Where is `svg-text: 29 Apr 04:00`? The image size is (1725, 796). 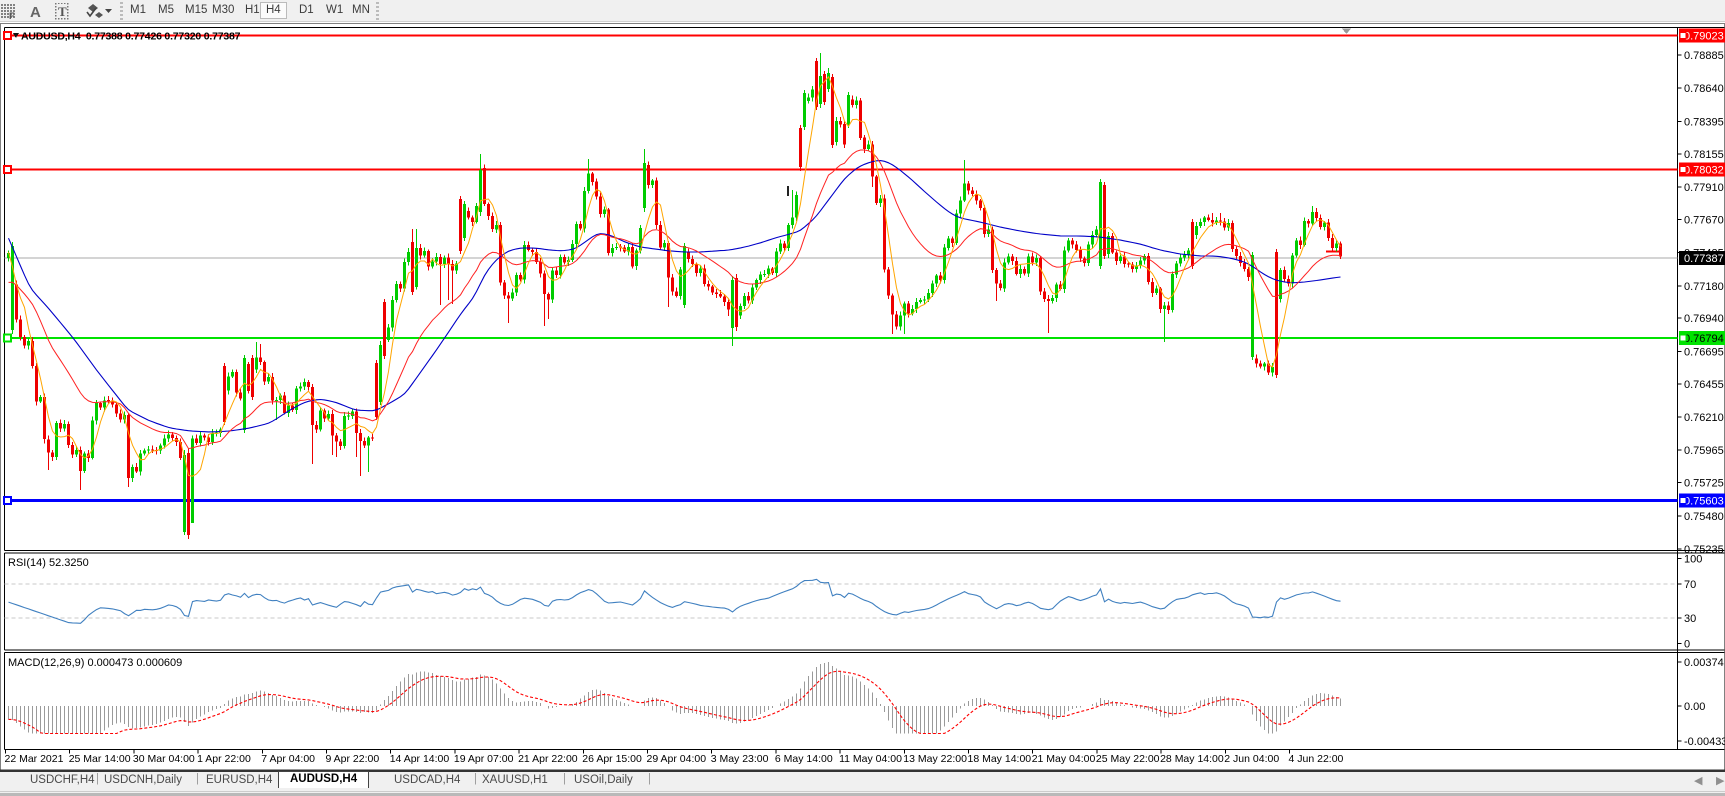
svg-text: 29 Apr 04:00 is located at coordinates (677, 759).